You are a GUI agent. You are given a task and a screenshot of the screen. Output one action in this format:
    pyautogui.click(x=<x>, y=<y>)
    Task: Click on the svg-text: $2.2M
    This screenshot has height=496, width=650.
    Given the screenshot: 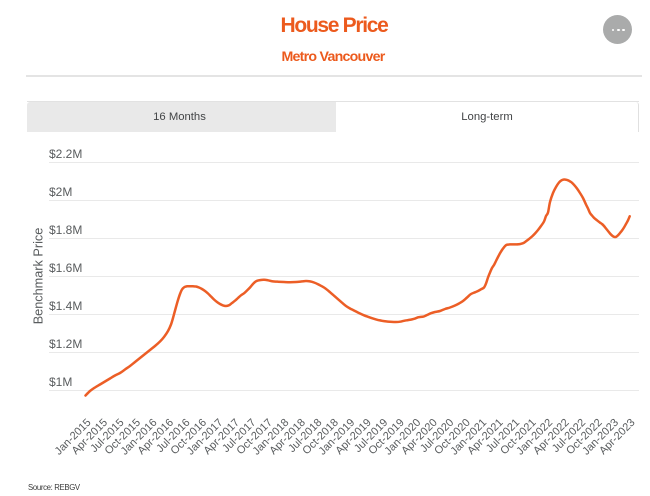 What is the action you would take?
    pyautogui.click(x=65, y=154)
    